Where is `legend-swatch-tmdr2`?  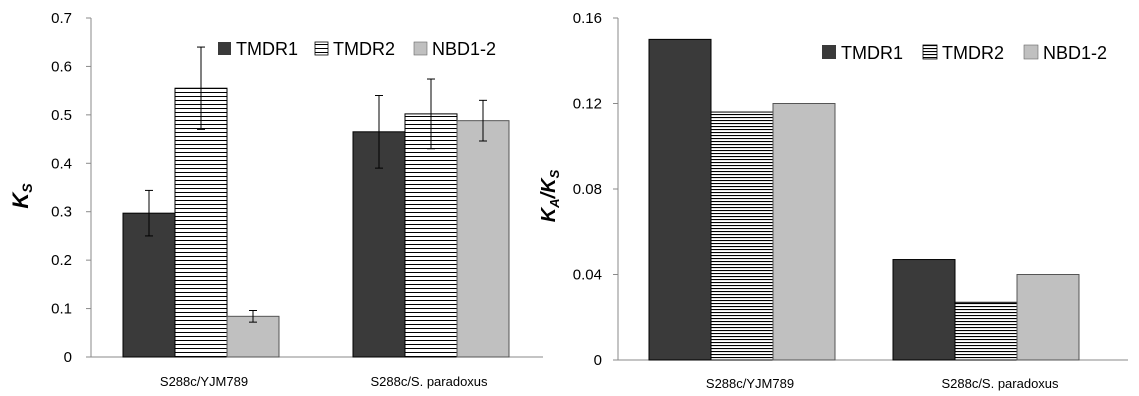
legend-swatch-tmdr2 is located at coordinates (321, 48).